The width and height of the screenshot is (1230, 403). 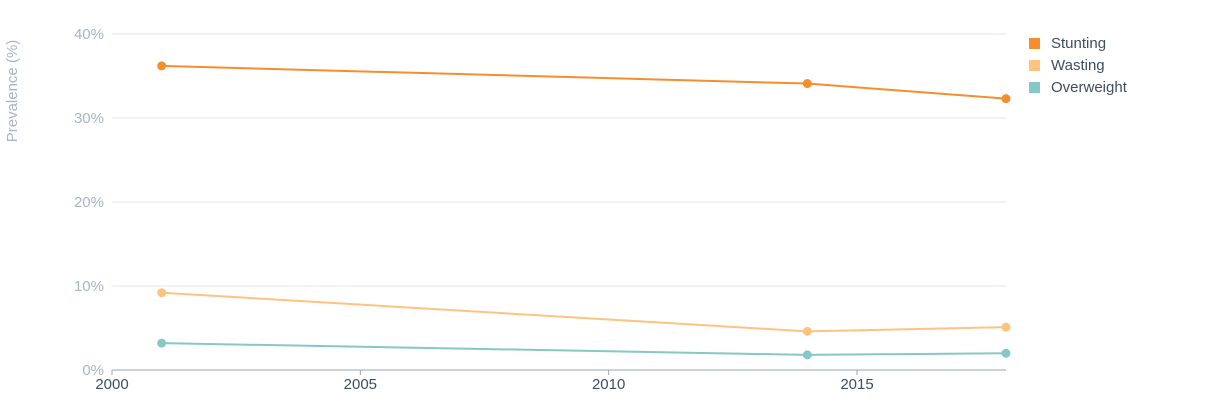 I want to click on x-tick-label: 2005, so click(x=360, y=384).